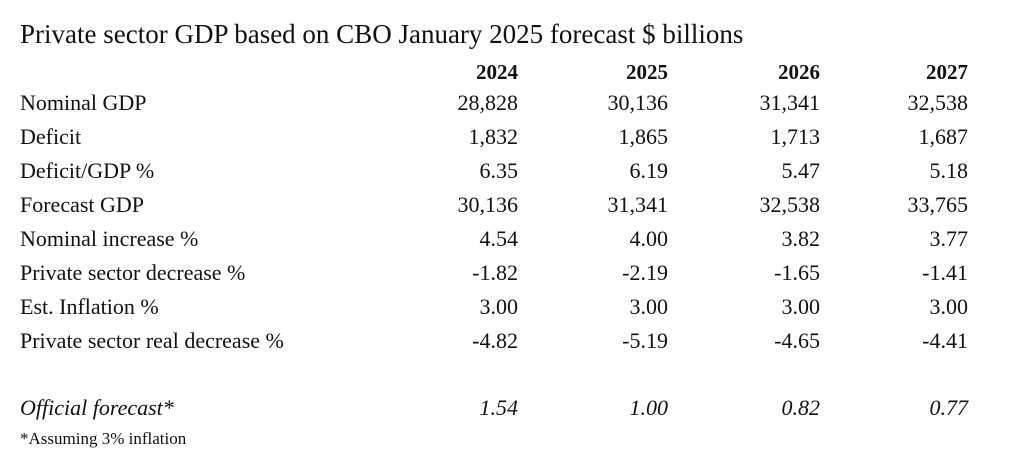 The image size is (1012, 476). Describe the element at coordinates (797, 340) in the screenshot. I see `cell: -4.65` at that location.